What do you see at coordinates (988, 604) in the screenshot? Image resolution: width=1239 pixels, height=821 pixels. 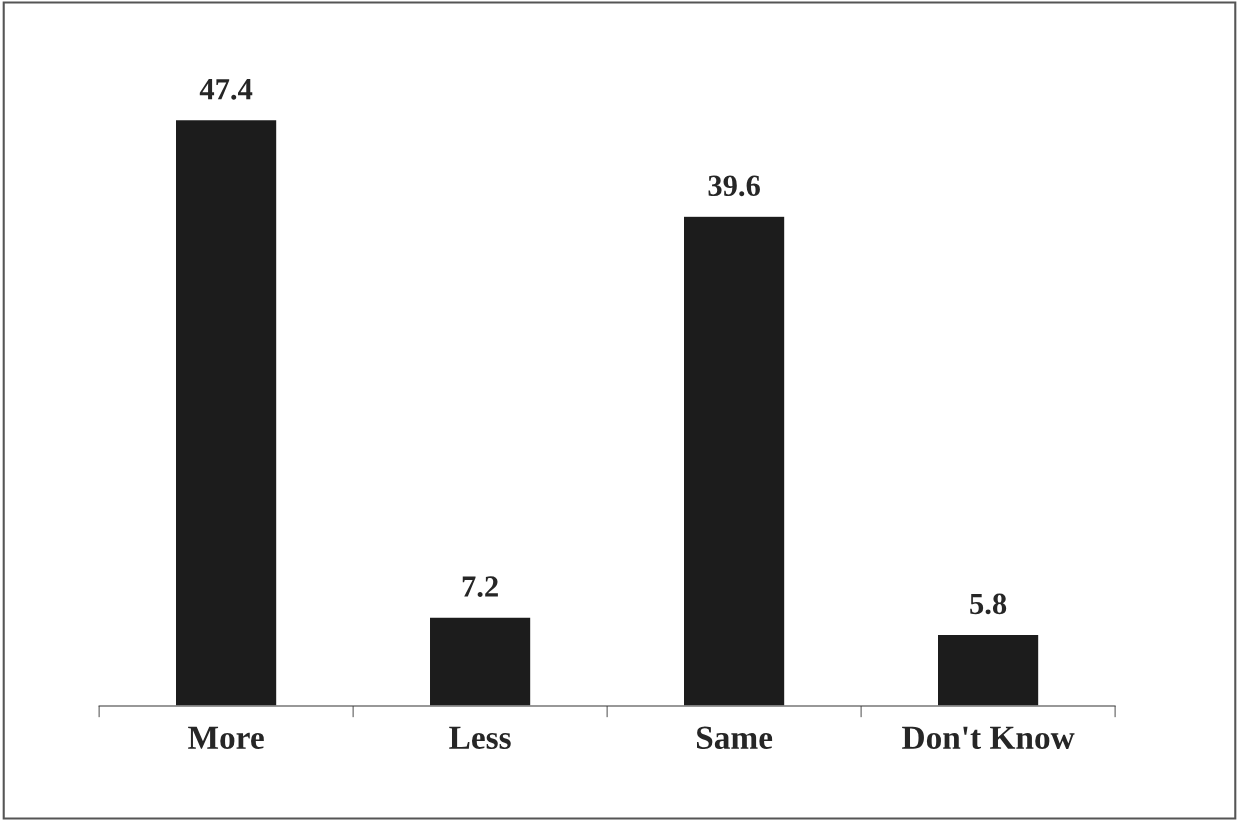 I see `data-label: 5.8` at bounding box center [988, 604].